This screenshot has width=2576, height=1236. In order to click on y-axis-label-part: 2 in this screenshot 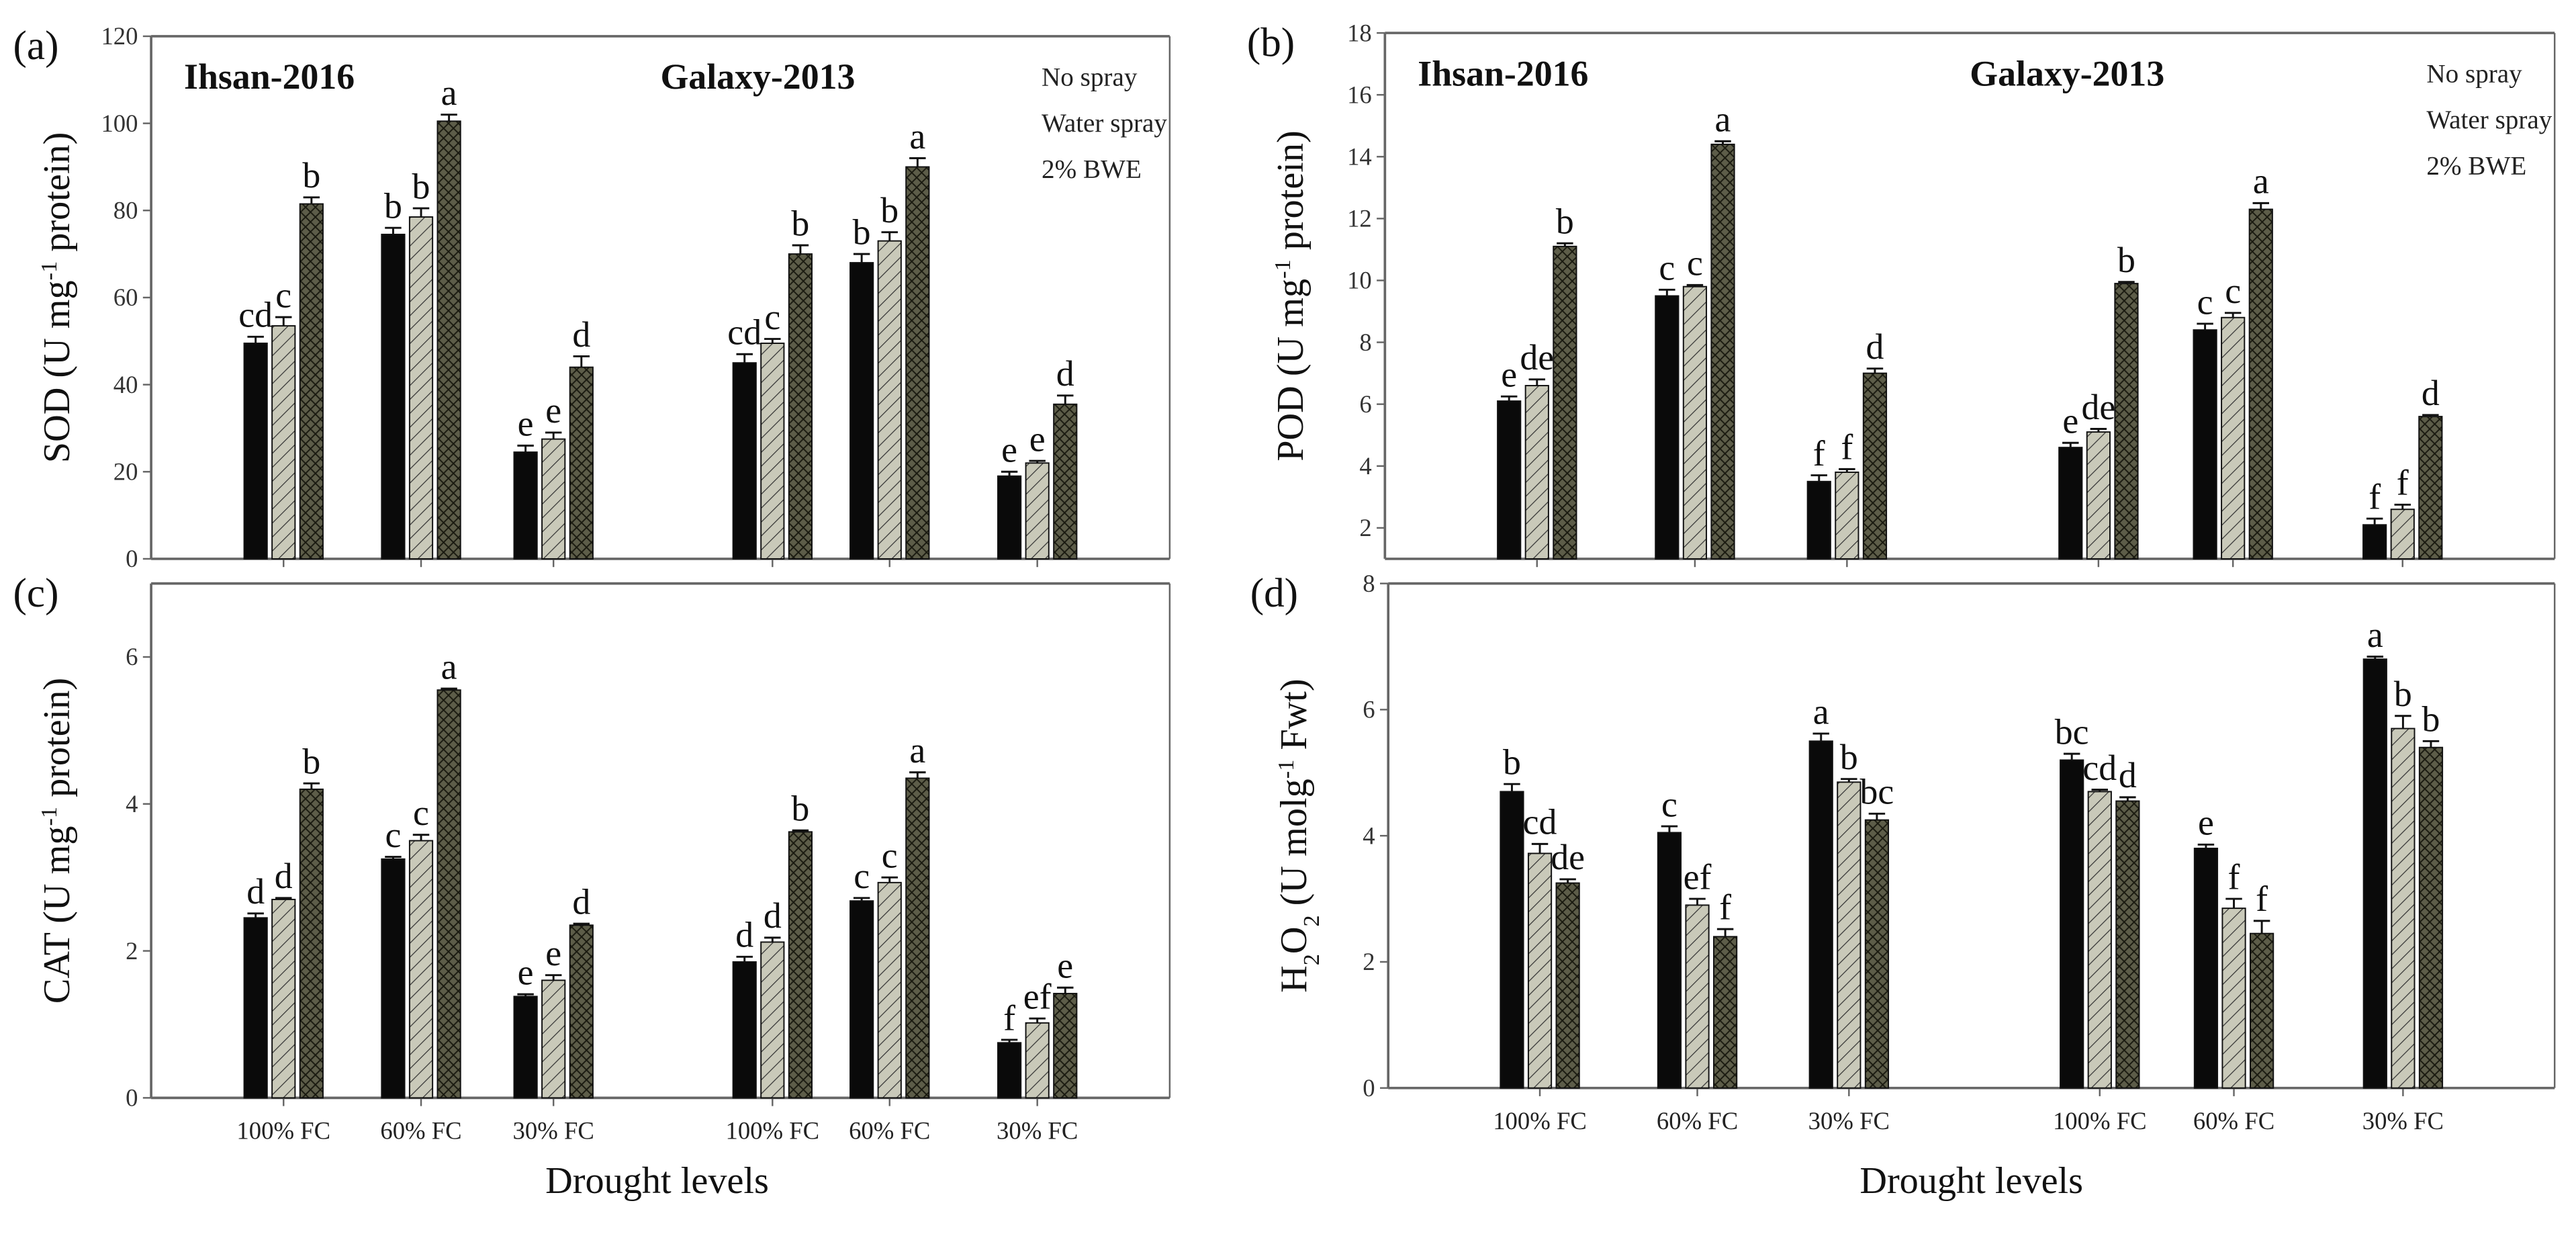, I will do `click(1311, 920)`.